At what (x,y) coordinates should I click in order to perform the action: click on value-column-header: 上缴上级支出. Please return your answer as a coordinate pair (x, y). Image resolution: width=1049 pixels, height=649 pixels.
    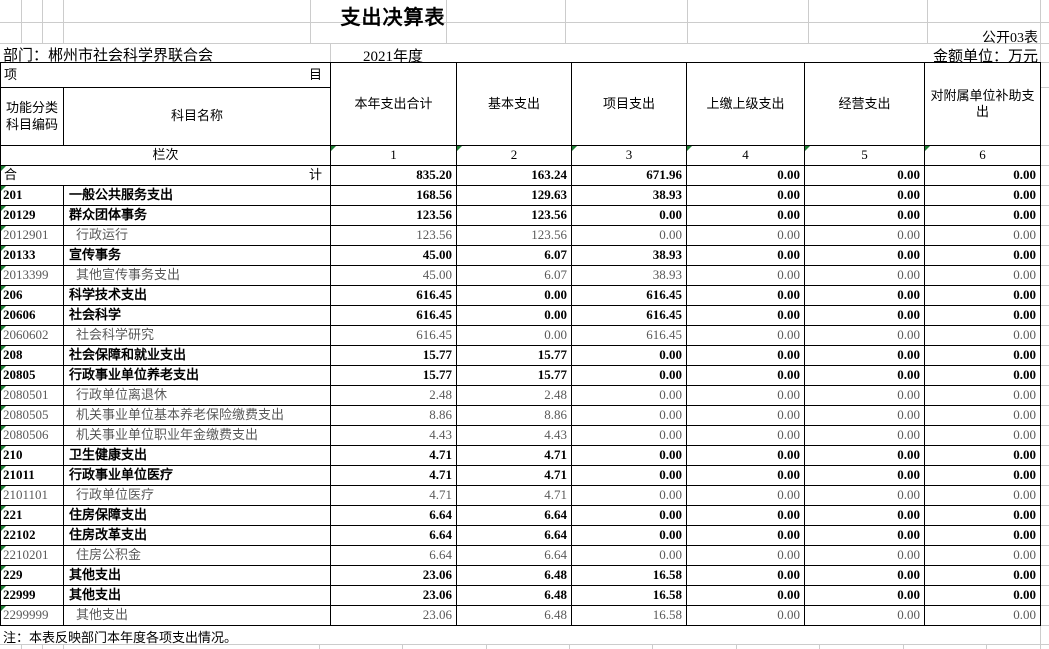
    Looking at the image, I should click on (745, 104).